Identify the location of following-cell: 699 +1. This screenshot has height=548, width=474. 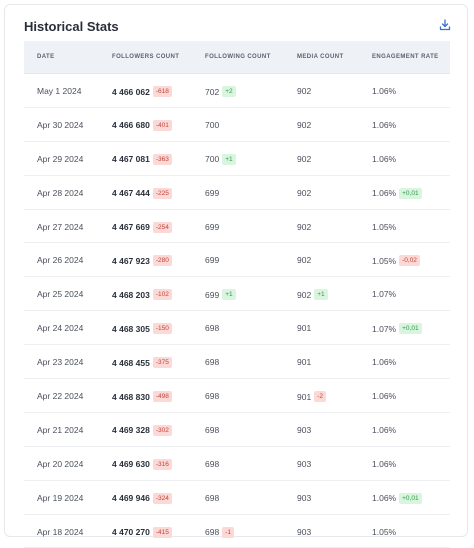
(220, 295).